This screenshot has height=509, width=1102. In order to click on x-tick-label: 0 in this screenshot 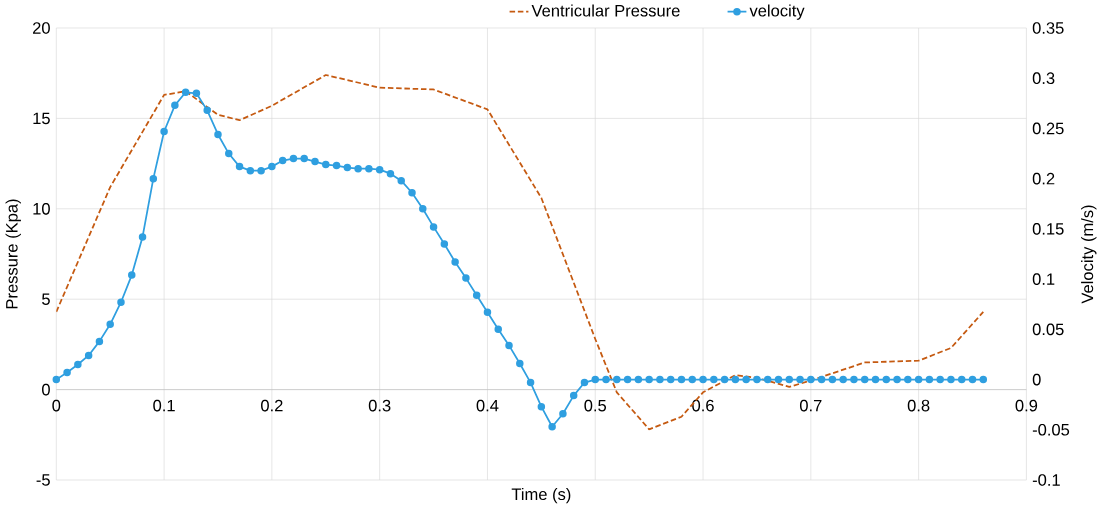, I will do `click(56, 405)`.